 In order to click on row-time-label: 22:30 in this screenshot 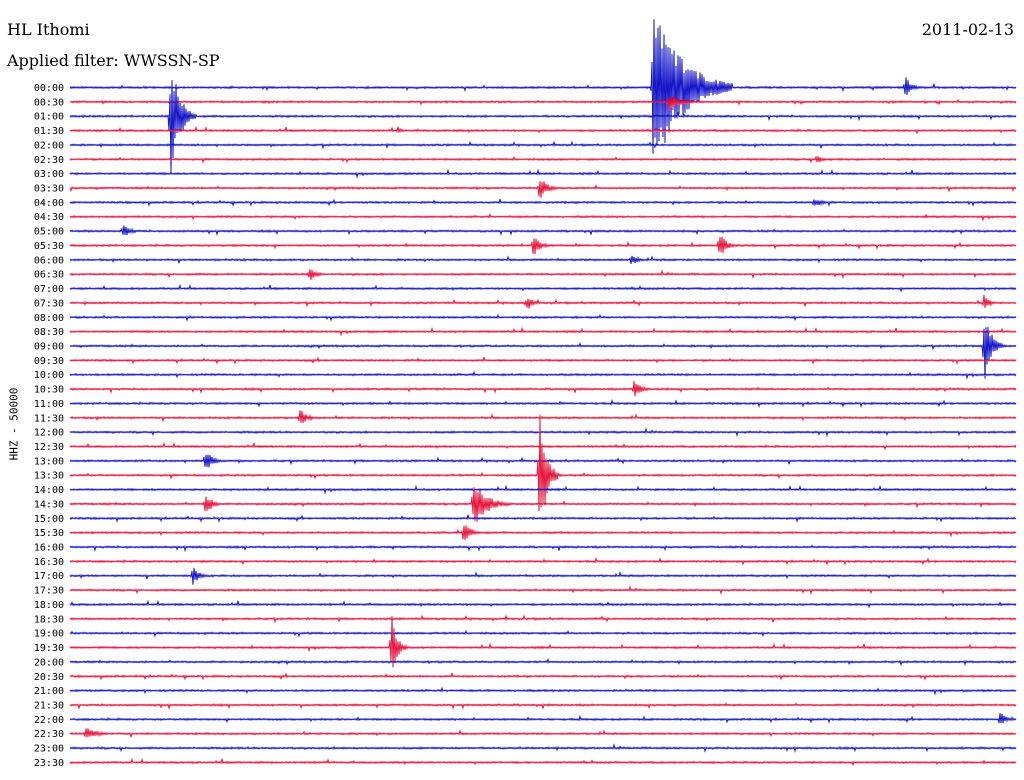, I will do `click(49, 734)`.